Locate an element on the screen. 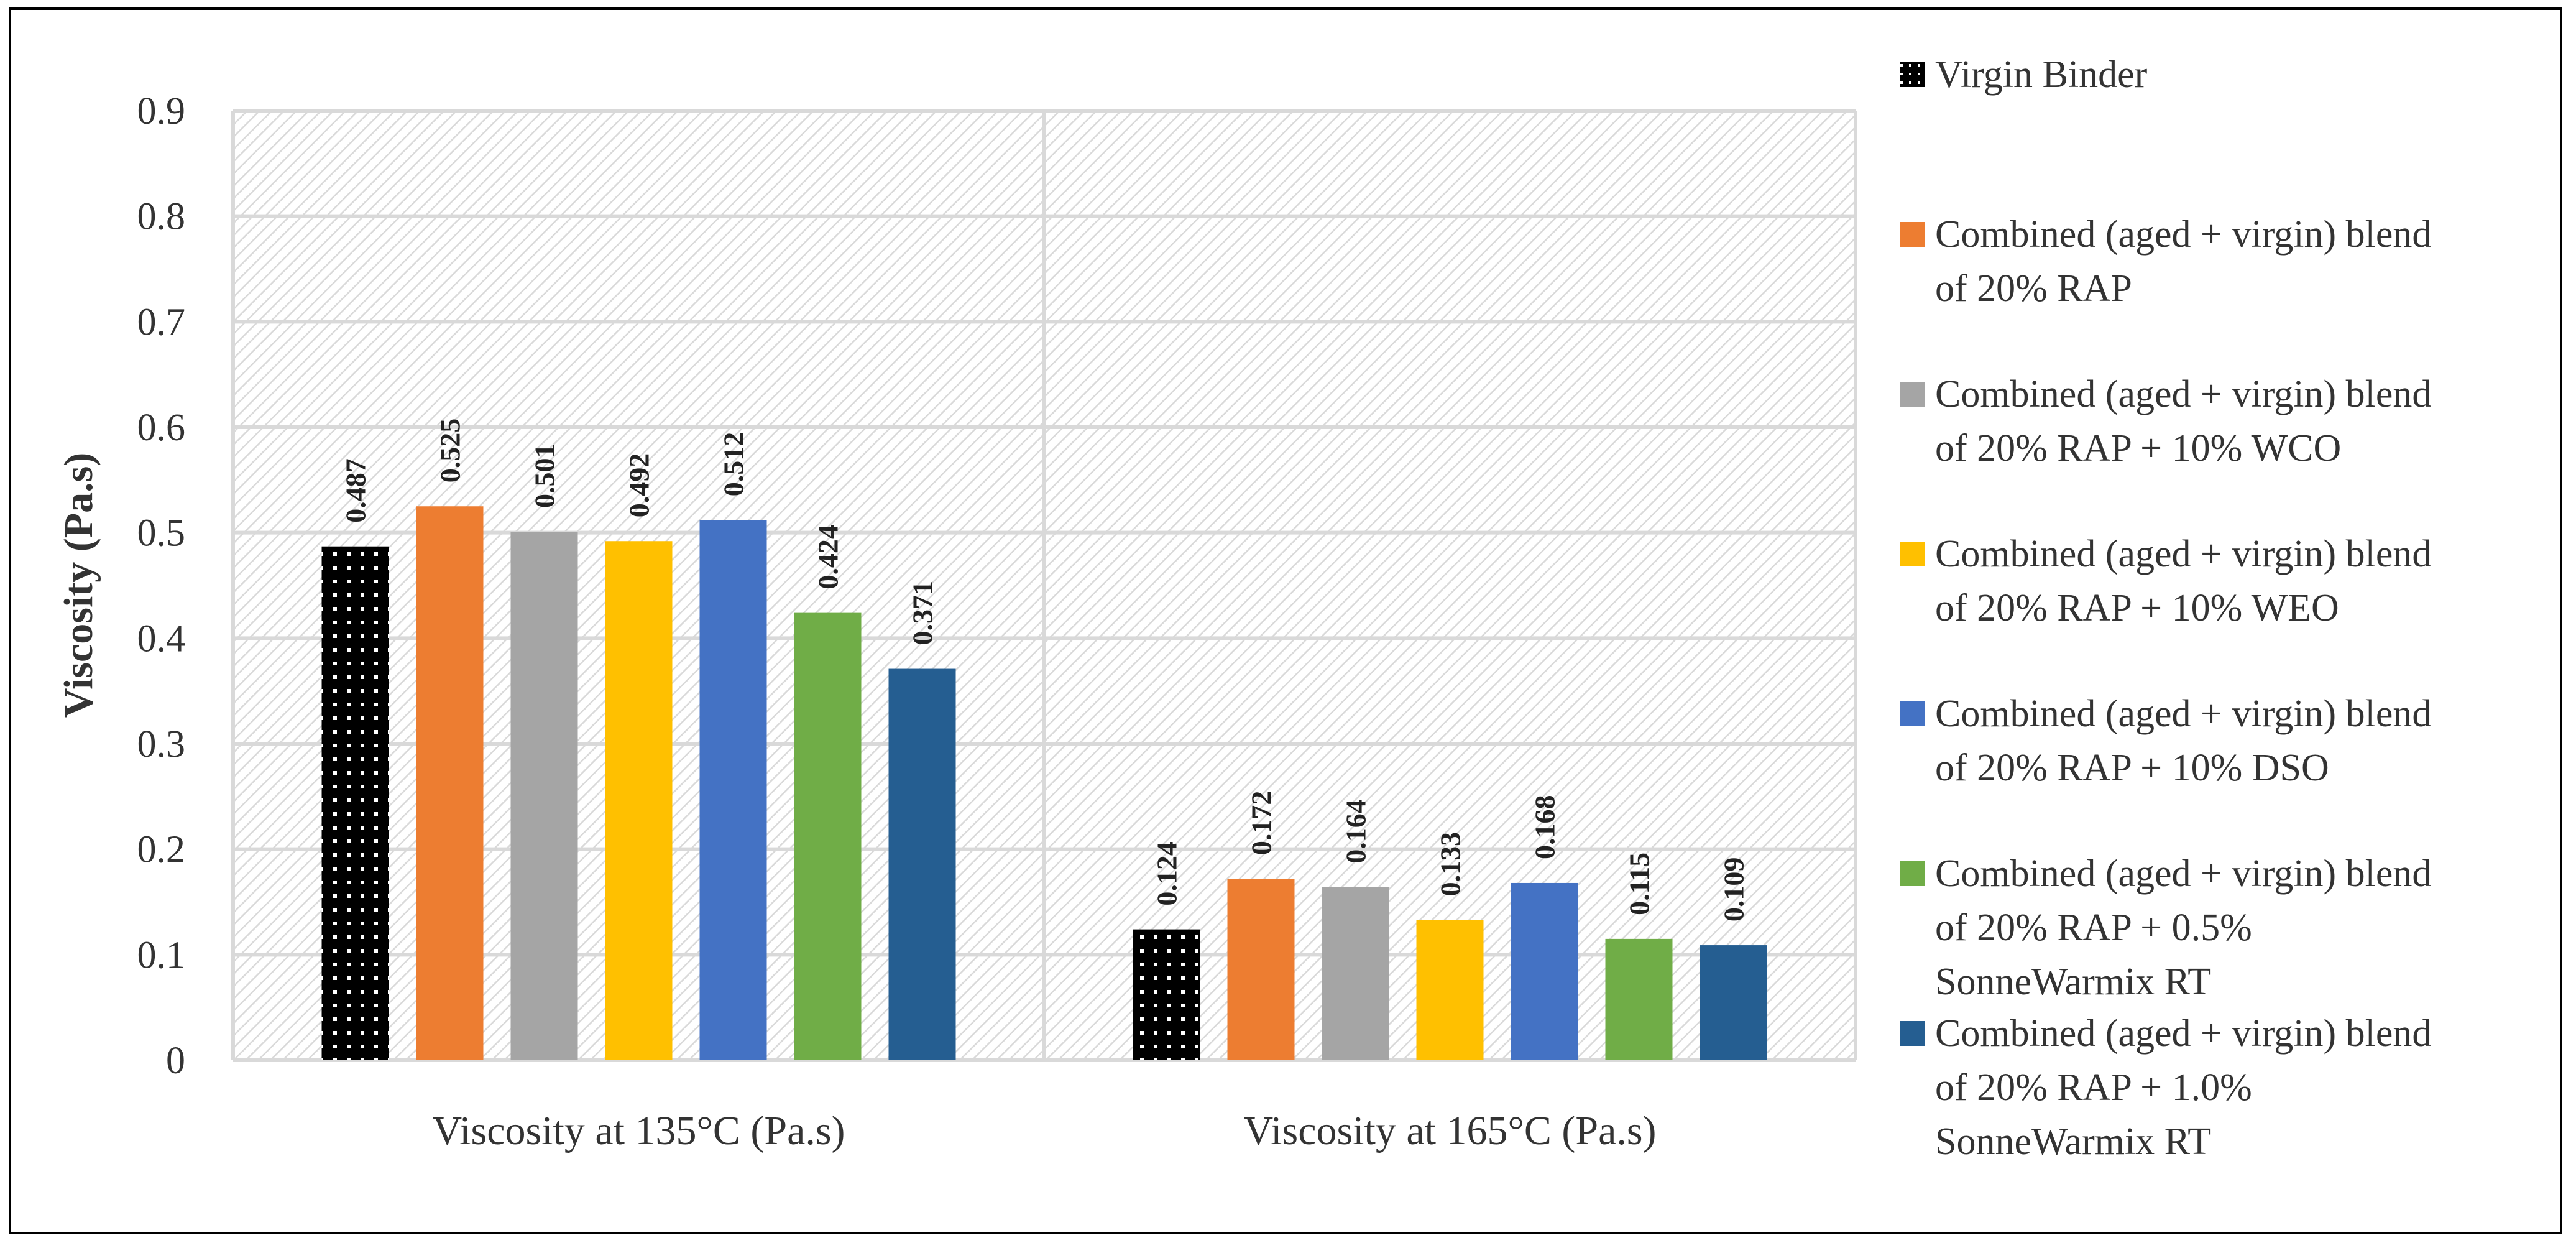 Image resolution: width=2576 pixels, height=1248 pixels. y-tick-label: 0.6 is located at coordinates (161, 428).